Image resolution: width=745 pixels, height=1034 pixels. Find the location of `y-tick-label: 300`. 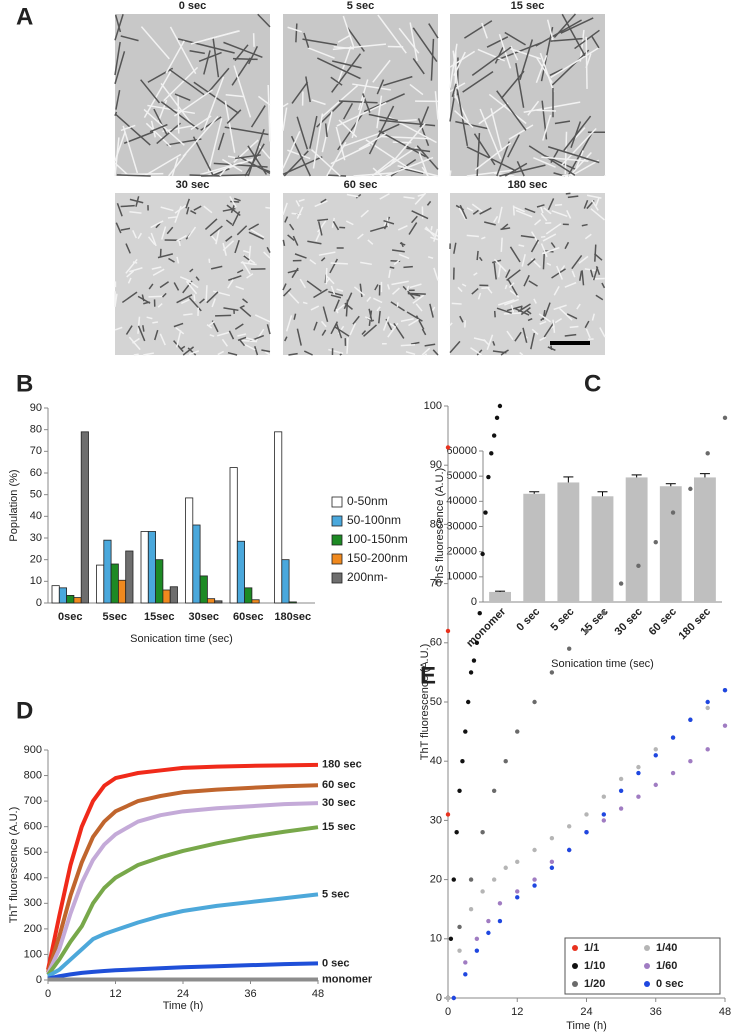

y-tick-label: 300 is located at coordinates (33, 903).